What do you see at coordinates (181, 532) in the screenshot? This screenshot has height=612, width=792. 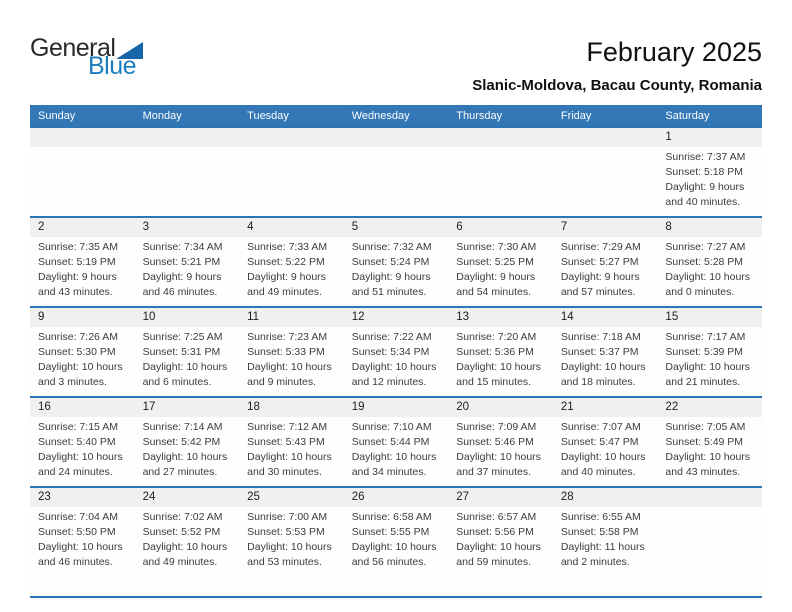 I see `info-line: Sunset: 5:52 PM` at bounding box center [181, 532].